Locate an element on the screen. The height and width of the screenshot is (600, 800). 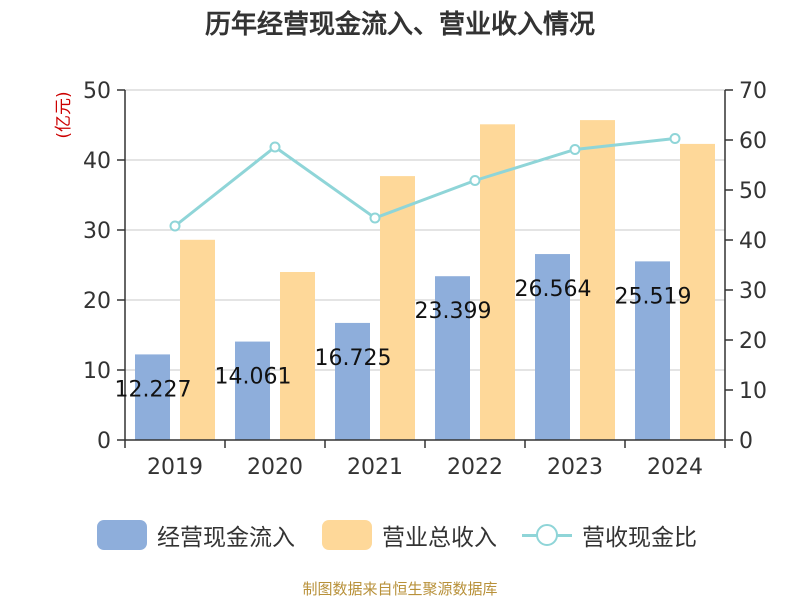
source-note: 制图数据来自恒生聚源数据库 is located at coordinates (400, 589).